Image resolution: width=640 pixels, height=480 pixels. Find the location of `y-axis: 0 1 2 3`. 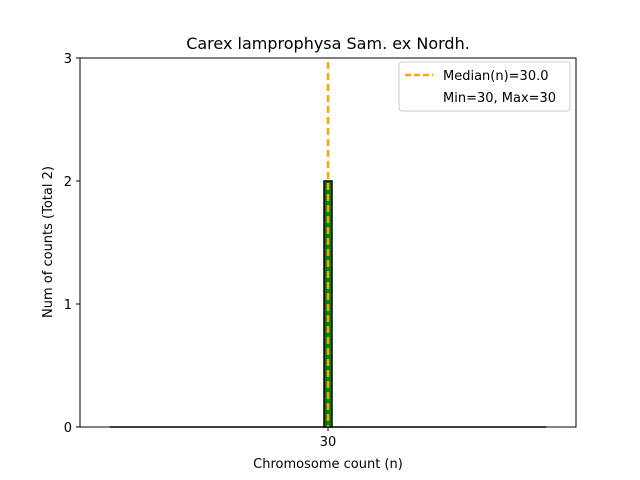

y-axis: 0 1 2 3 is located at coordinates (72, 244).